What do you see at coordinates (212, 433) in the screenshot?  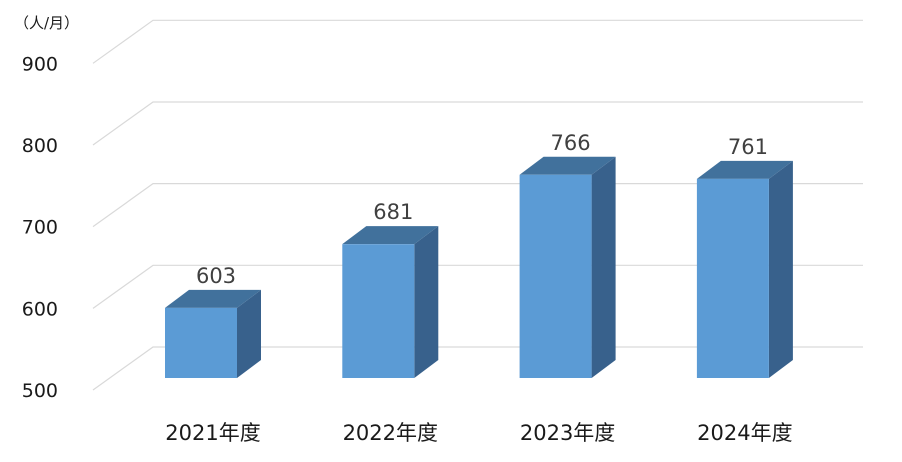 I see `x-category-label: 2021年度` at bounding box center [212, 433].